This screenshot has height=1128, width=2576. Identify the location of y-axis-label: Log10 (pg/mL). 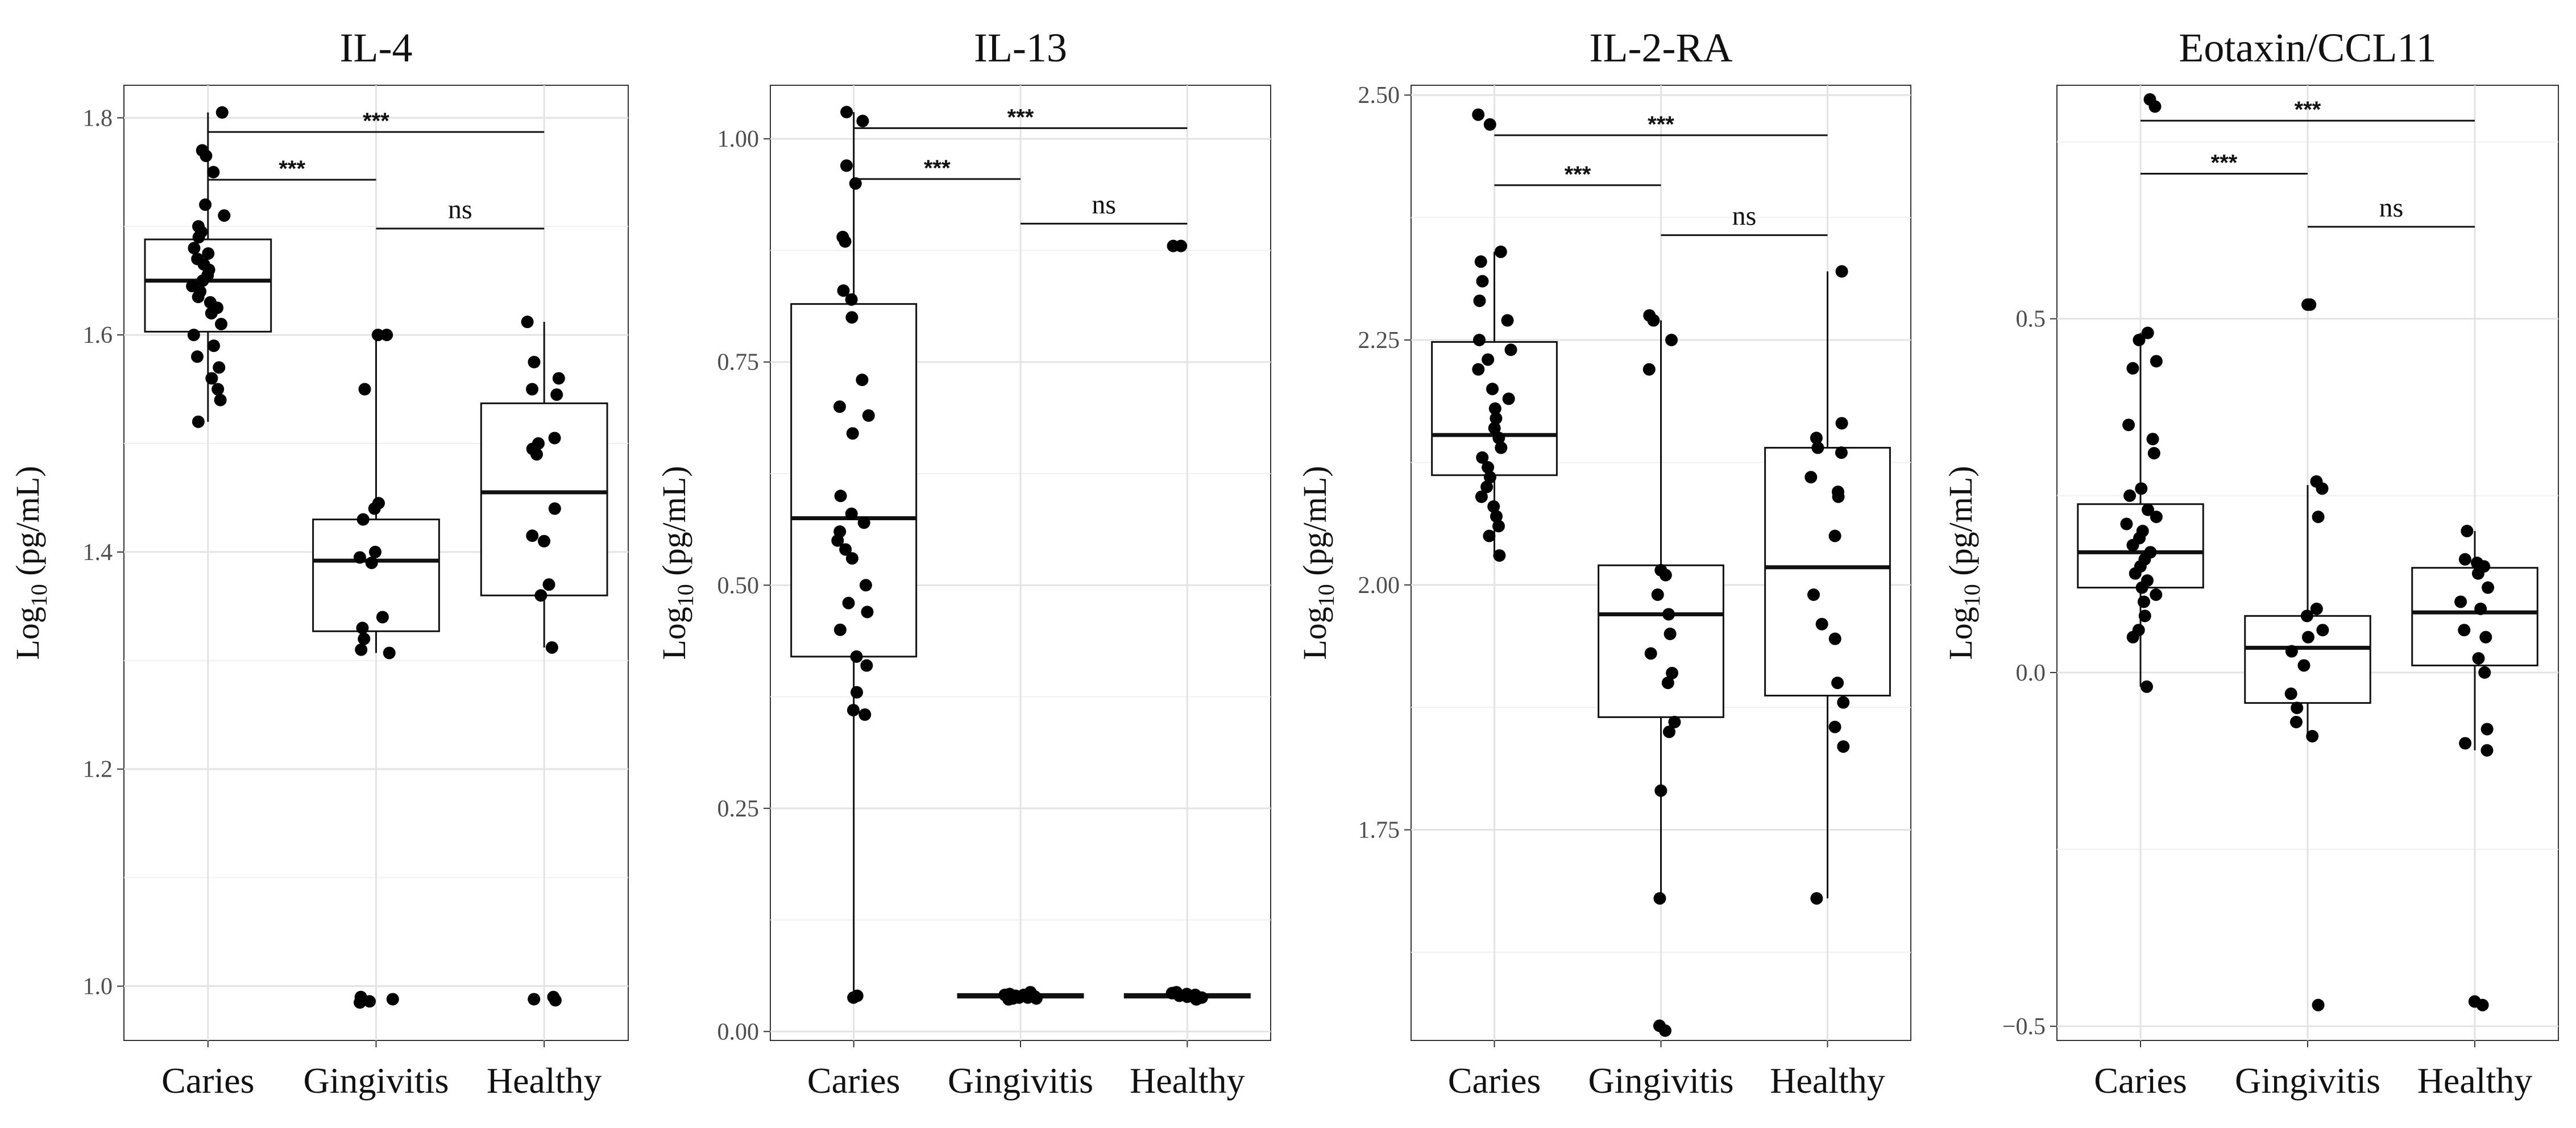
(677, 563).